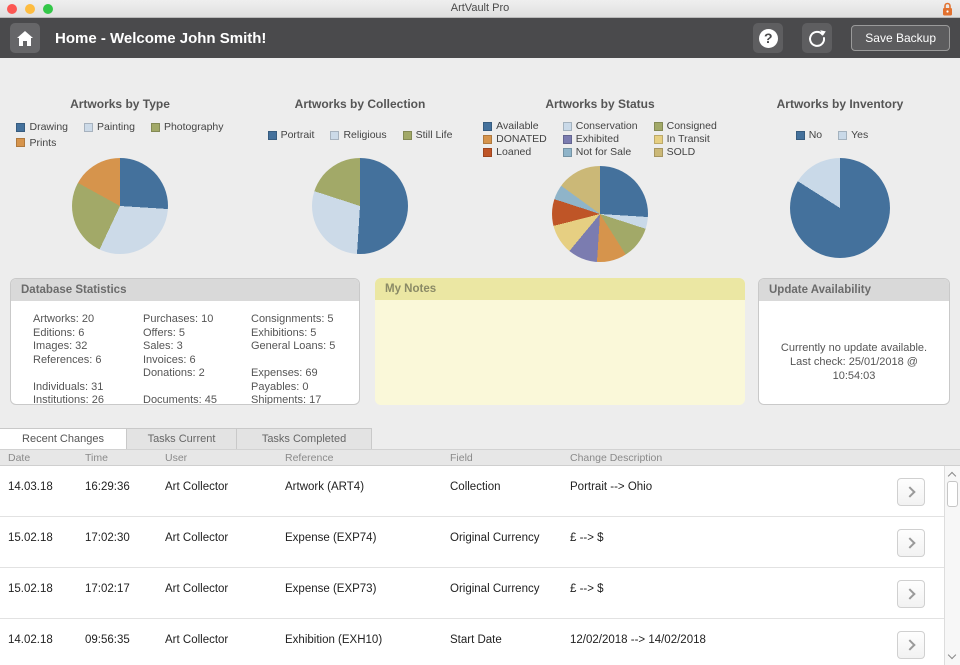  Describe the element at coordinates (331, 538) in the screenshot. I see `cell-reference: Expense (EXP74)` at that location.